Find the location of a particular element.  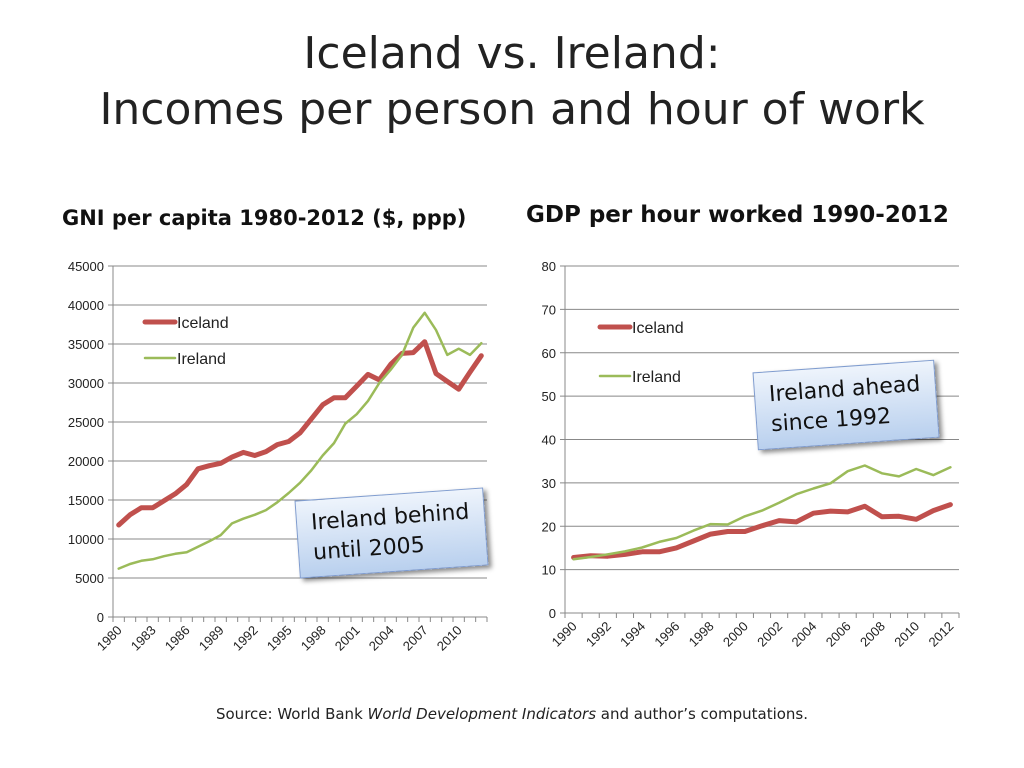

source-suffix: and author’s computations. is located at coordinates (702, 714).